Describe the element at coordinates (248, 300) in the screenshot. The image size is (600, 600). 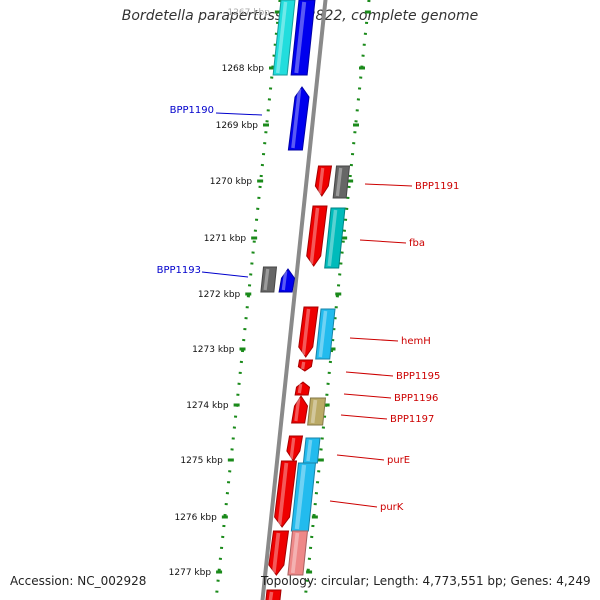
I see `left-ruler-dotted-line` at that location.